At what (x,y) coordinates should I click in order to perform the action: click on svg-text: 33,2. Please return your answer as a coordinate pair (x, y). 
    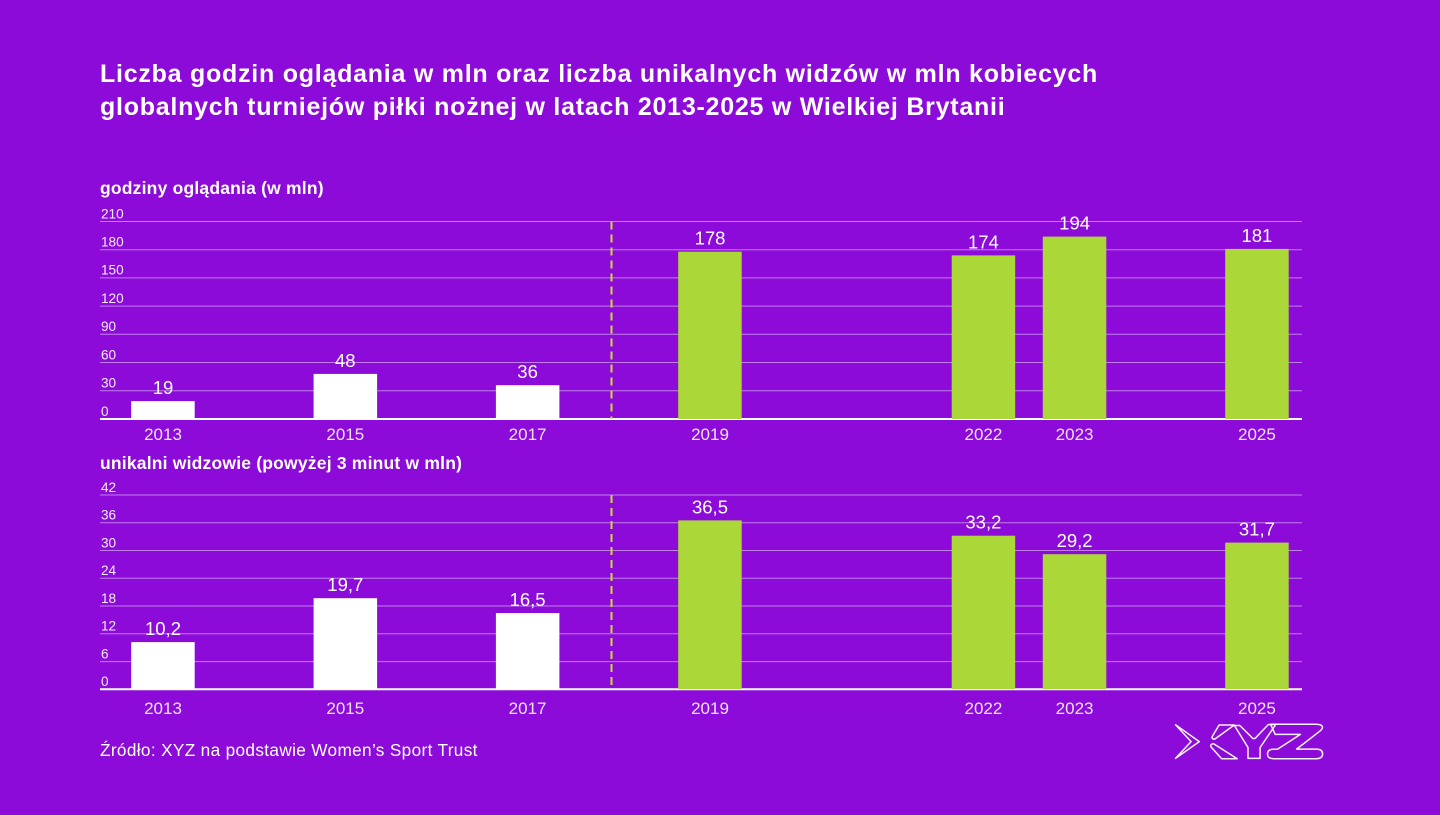
    Looking at the image, I should click on (983, 522).